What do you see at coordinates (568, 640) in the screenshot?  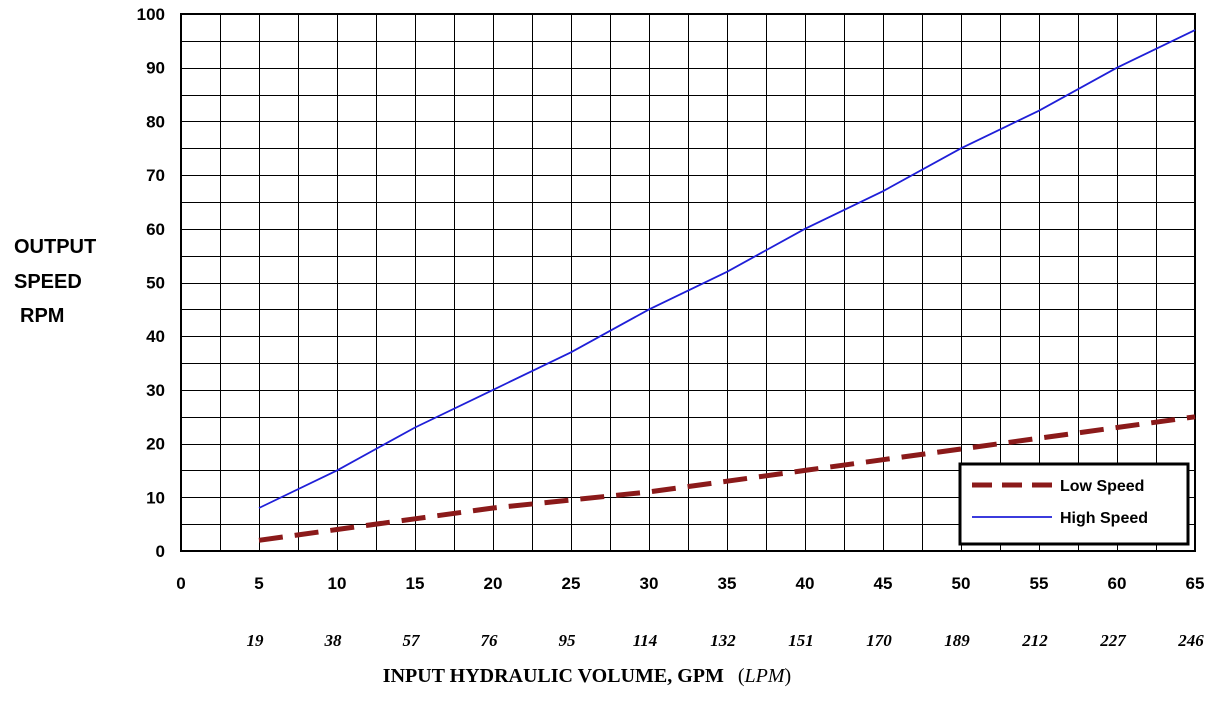 I see `lpm-tick-label: 95` at bounding box center [568, 640].